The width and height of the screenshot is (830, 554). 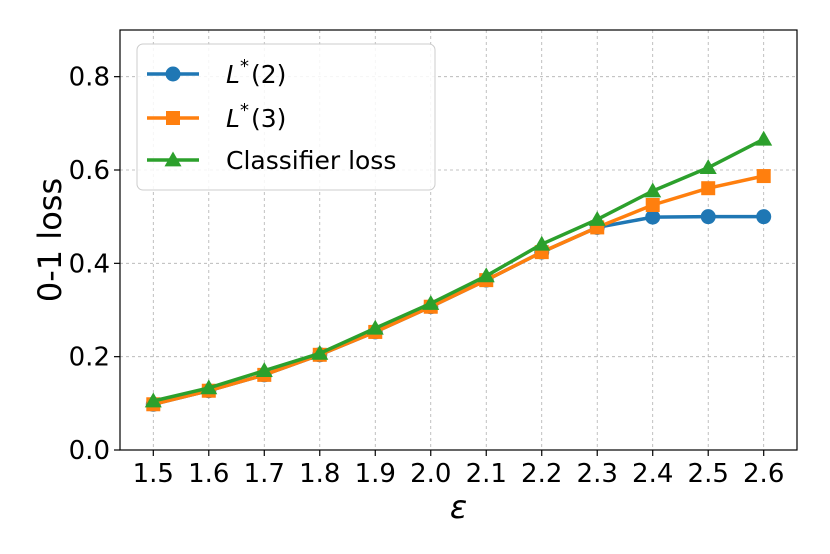 What do you see at coordinates (264, 474) in the screenshot?
I see `x-tick-label: 1.7` at bounding box center [264, 474].